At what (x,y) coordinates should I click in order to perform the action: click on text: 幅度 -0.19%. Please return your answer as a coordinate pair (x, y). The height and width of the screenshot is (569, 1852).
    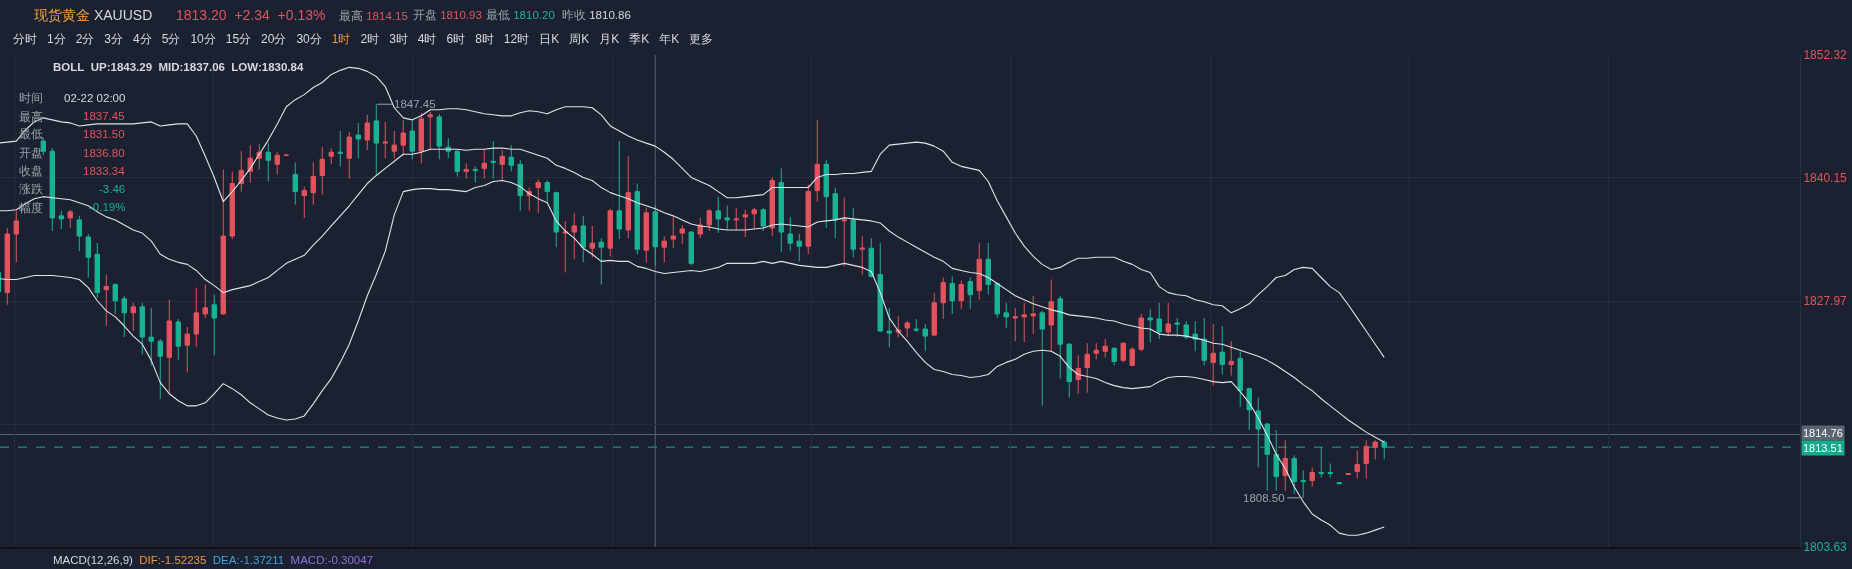
    Looking at the image, I should click on (72, 207).